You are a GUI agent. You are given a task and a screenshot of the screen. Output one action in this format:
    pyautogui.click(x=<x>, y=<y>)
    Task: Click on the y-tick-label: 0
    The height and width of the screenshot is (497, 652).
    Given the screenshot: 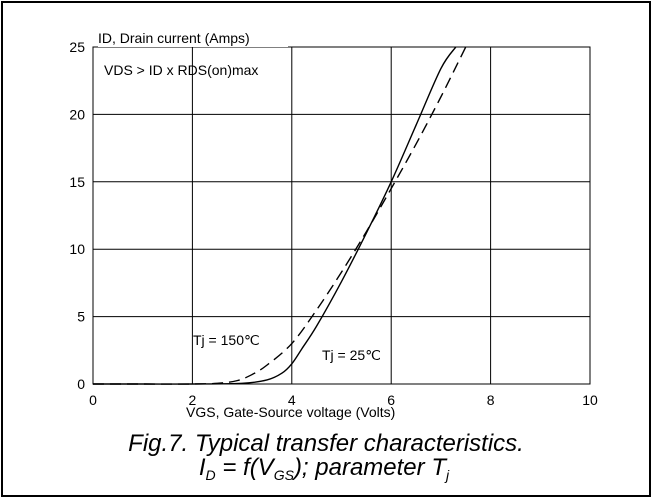 What is the action you would take?
    pyautogui.click(x=81, y=384)
    